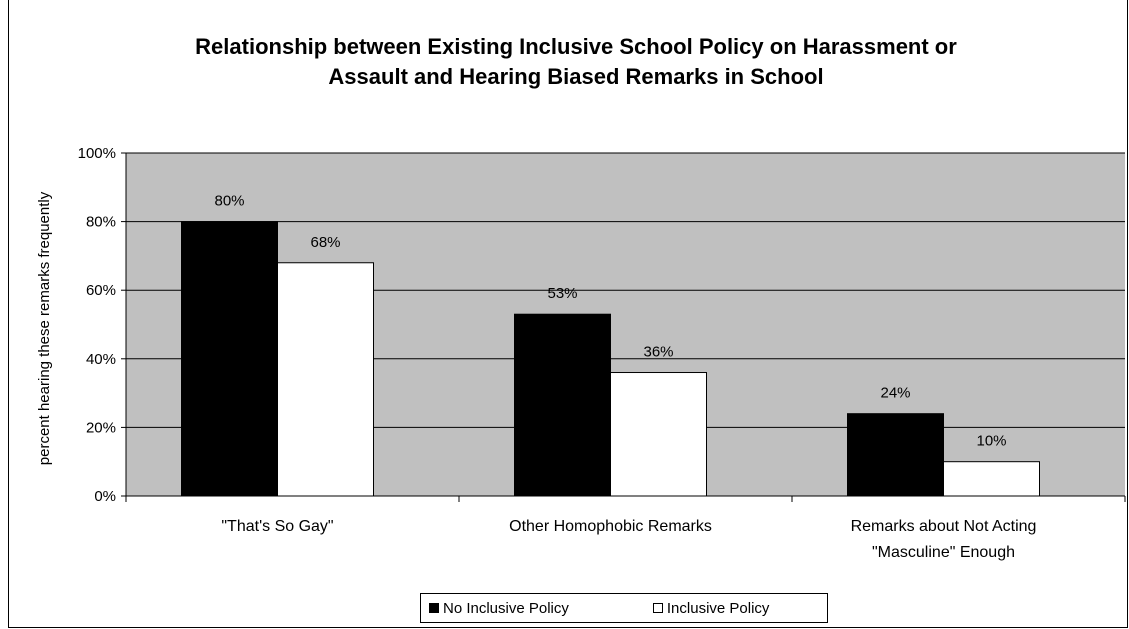 Image resolution: width=1129 pixels, height=629 pixels. I want to click on y-tick-label: 80%, so click(101, 222).